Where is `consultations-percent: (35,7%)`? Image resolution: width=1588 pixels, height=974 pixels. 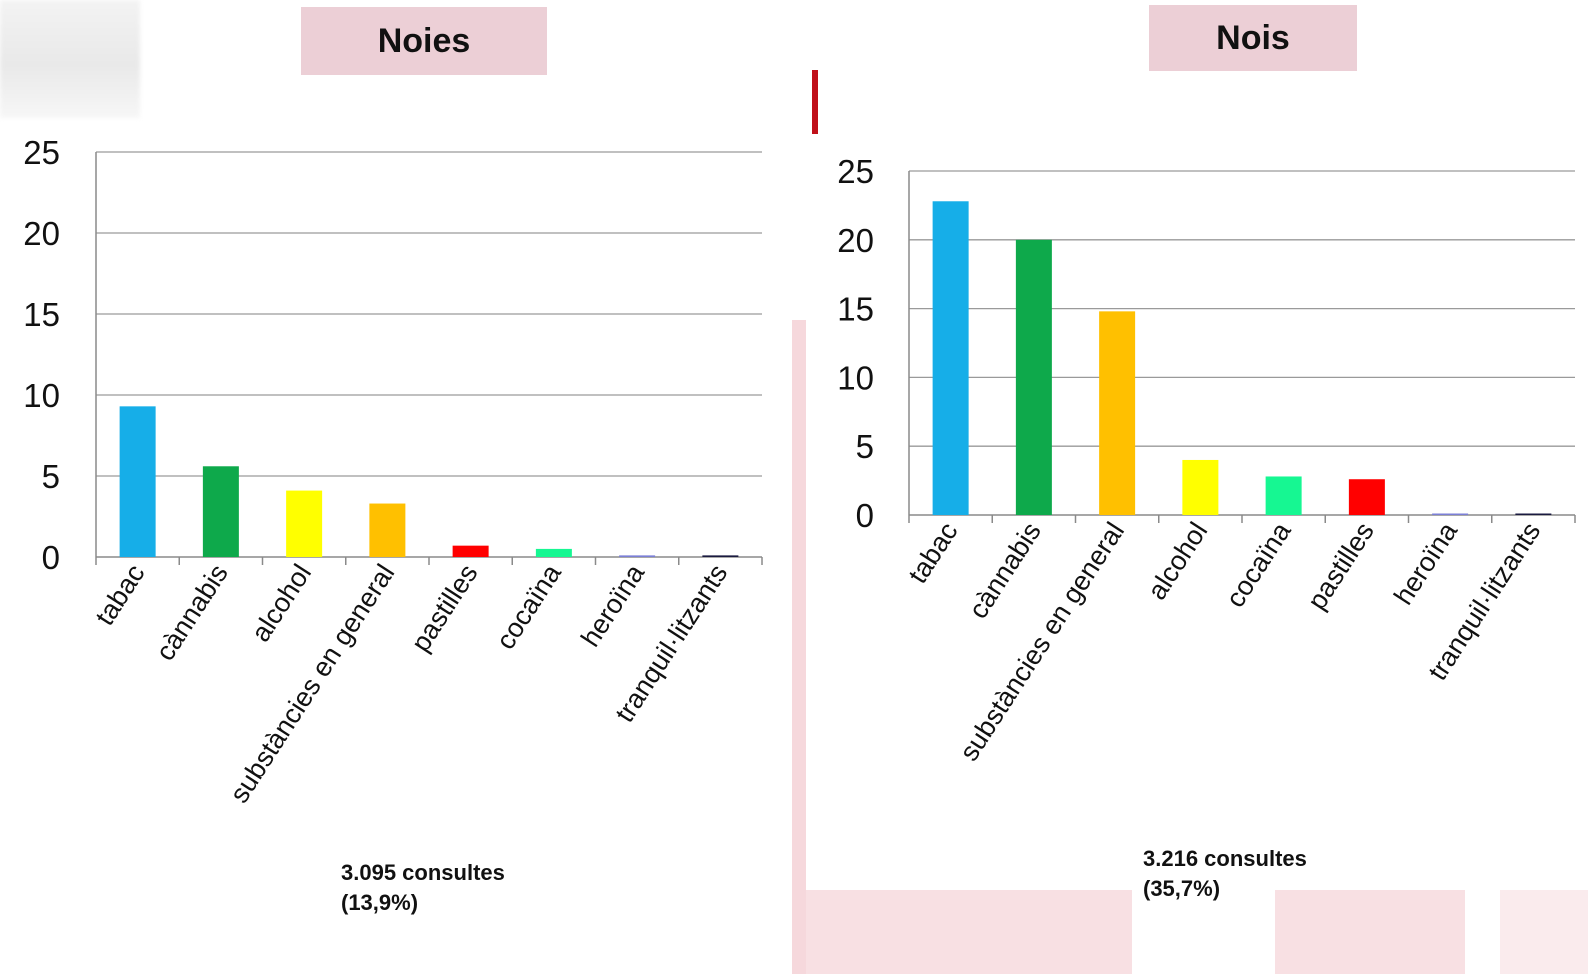 consultations-percent: (35,7%) is located at coordinates (1182, 888).